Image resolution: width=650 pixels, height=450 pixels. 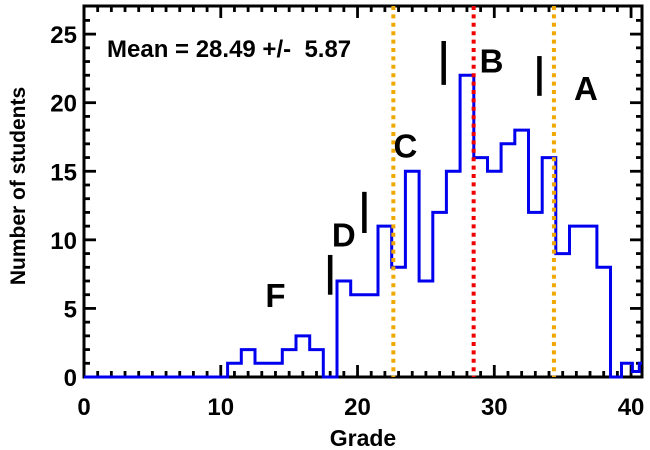 I want to click on y-tick-labels: 0 5 10 15 20 25, so click(x=63, y=207).